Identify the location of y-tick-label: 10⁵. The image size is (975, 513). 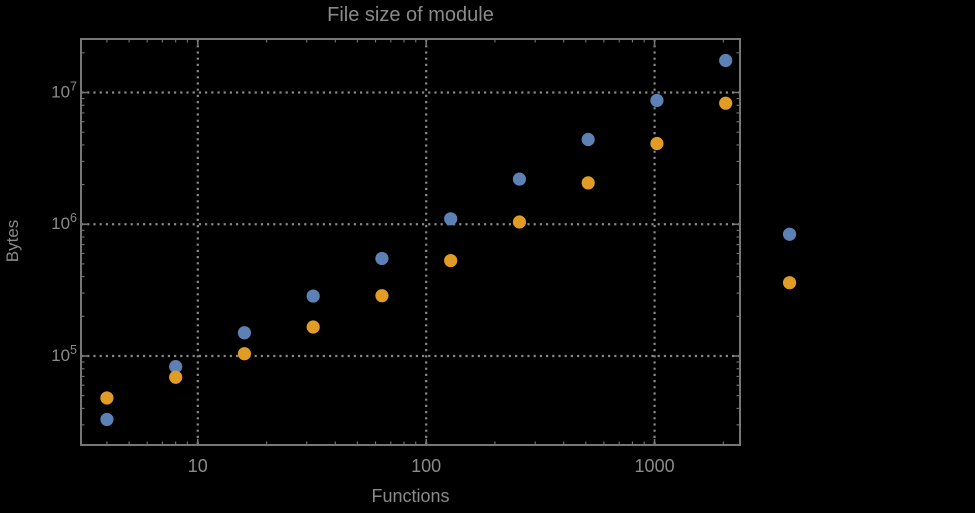
(64, 354).